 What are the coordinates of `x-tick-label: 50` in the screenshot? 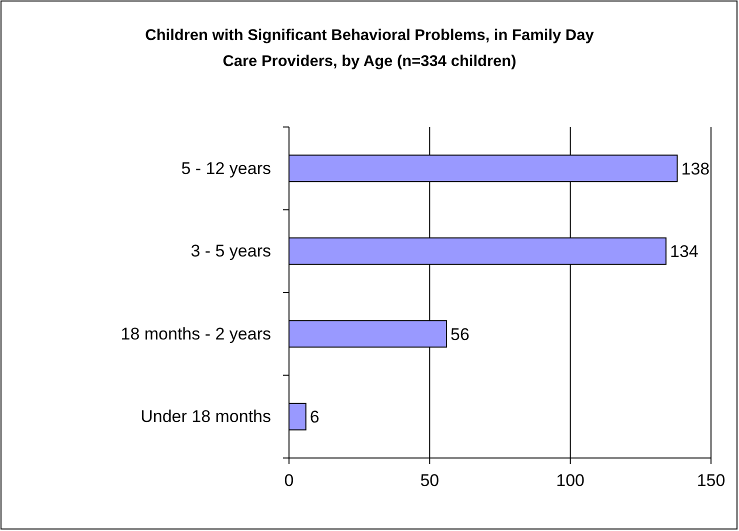 It's located at (430, 480).